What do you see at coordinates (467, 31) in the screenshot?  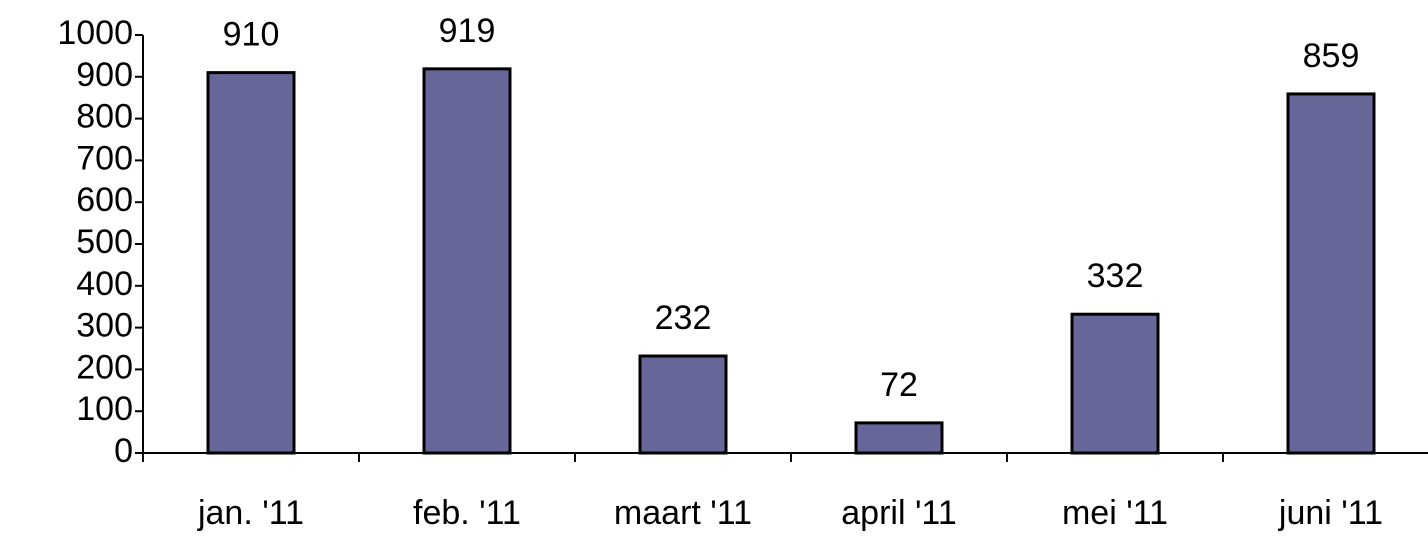 I see `data-label: 919` at bounding box center [467, 31].